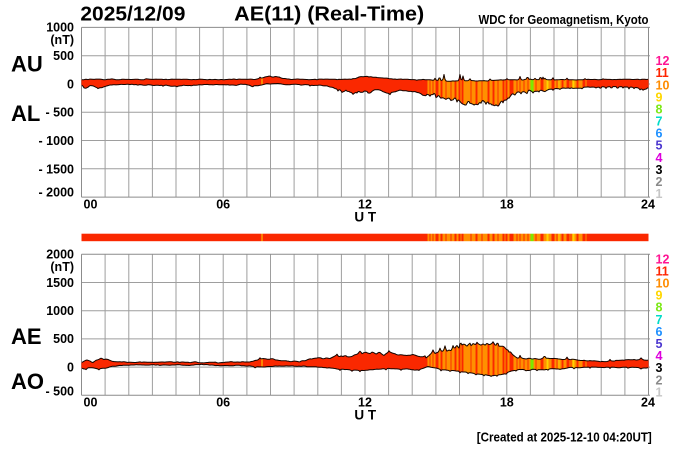 The image size is (700, 450). Describe the element at coordinates (26, 336) in the screenshot. I see `svg-text: AE` at that location.